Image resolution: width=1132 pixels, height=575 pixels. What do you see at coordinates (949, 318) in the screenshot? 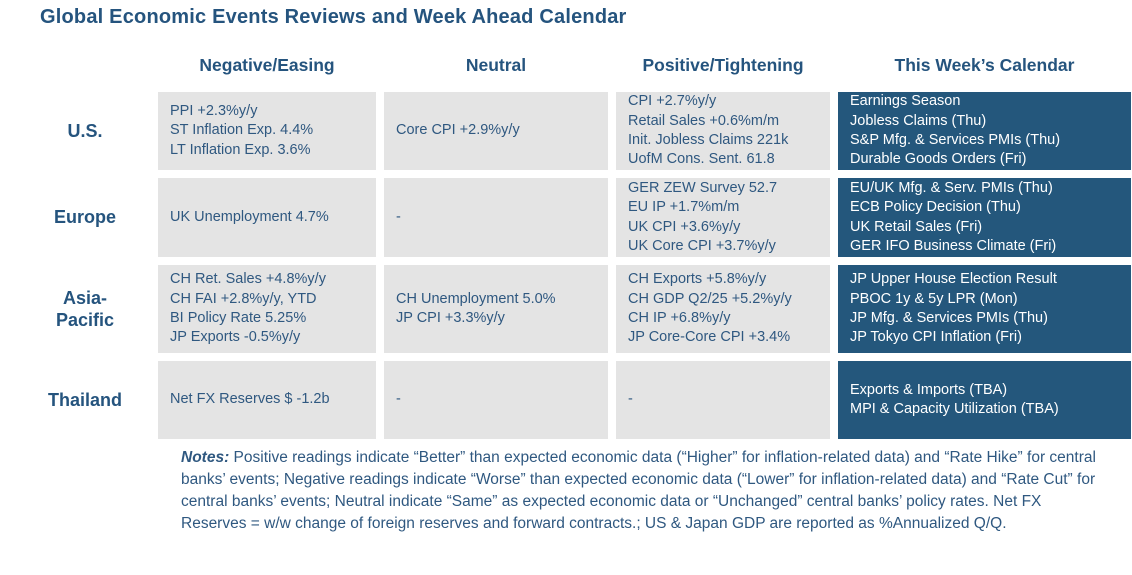
I see `cell-line: JP Mfg. & Services PMIs (Thu)` at bounding box center [949, 318].